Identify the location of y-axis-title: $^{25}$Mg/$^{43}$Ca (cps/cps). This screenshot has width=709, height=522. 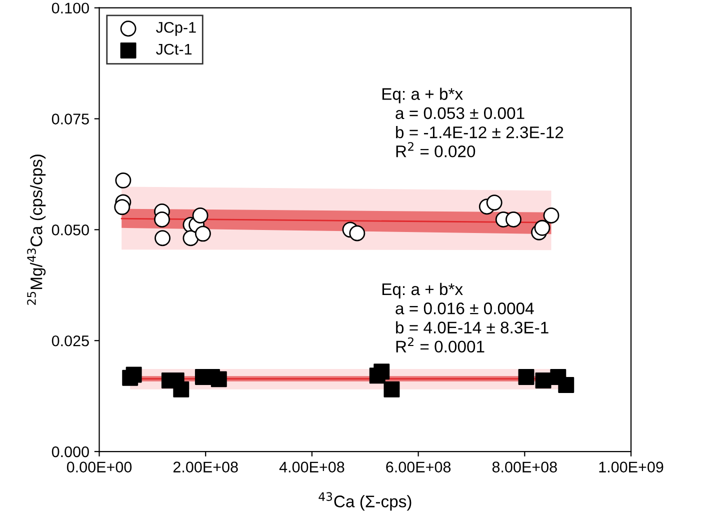
(36, 229).